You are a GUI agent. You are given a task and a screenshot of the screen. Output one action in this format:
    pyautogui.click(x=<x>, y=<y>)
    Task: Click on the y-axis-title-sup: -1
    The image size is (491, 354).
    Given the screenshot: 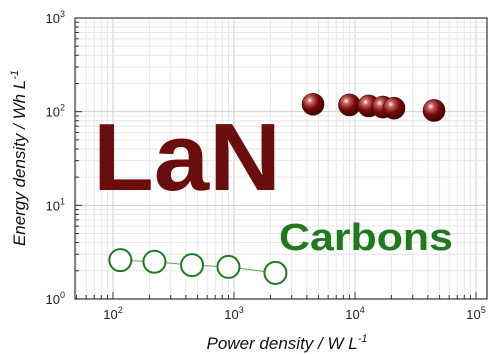 What is the action you would take?
    pyautogui.click(x=15, y=75)
    